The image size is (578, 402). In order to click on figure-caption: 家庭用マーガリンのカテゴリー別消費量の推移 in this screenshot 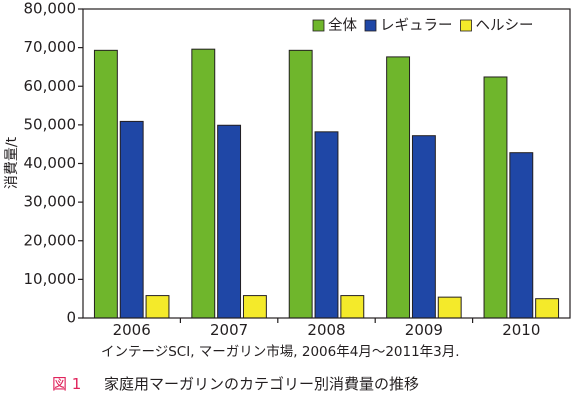, I will do `click(261, 384)`.